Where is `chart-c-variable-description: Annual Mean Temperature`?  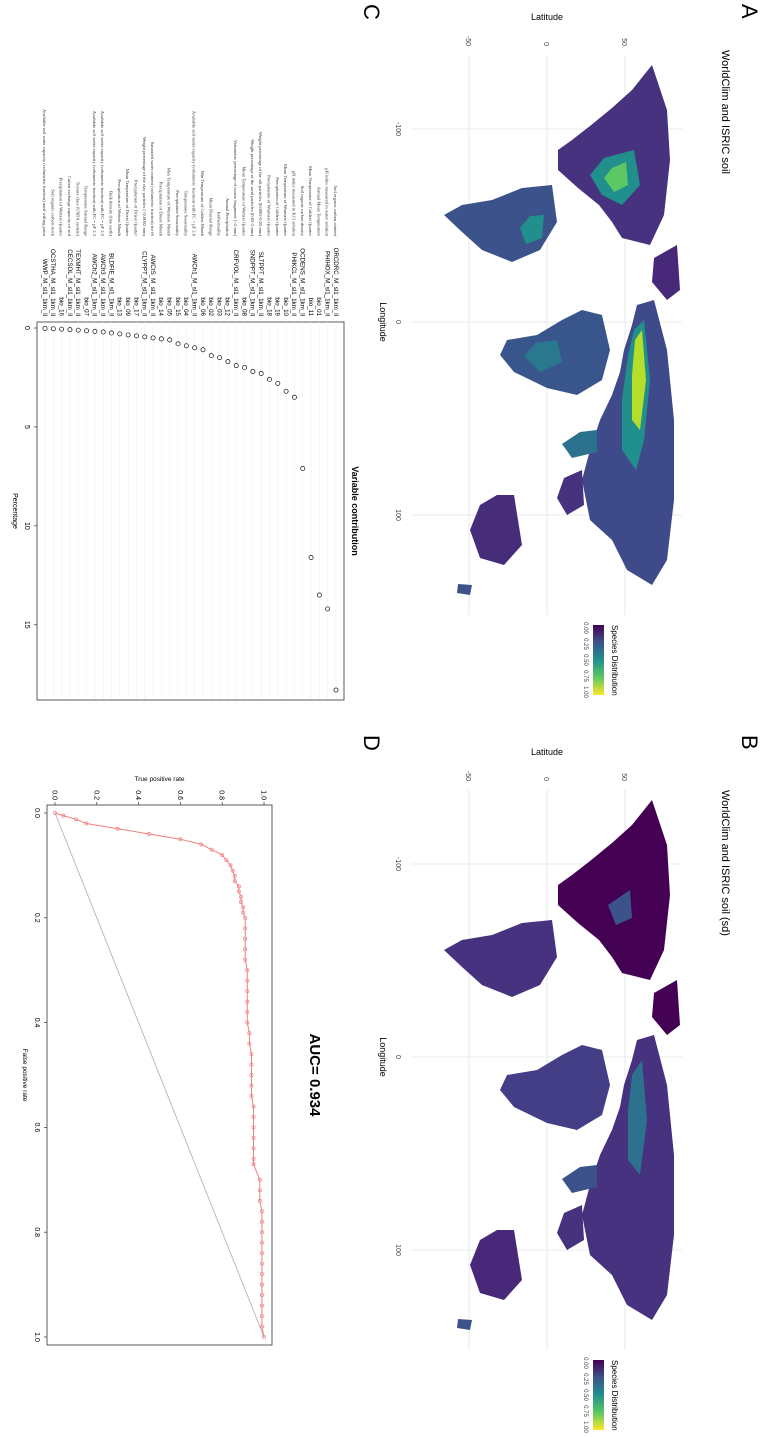 chart-c-variable-description: Annual Mean Temperature is located at coordinates (318, 211).